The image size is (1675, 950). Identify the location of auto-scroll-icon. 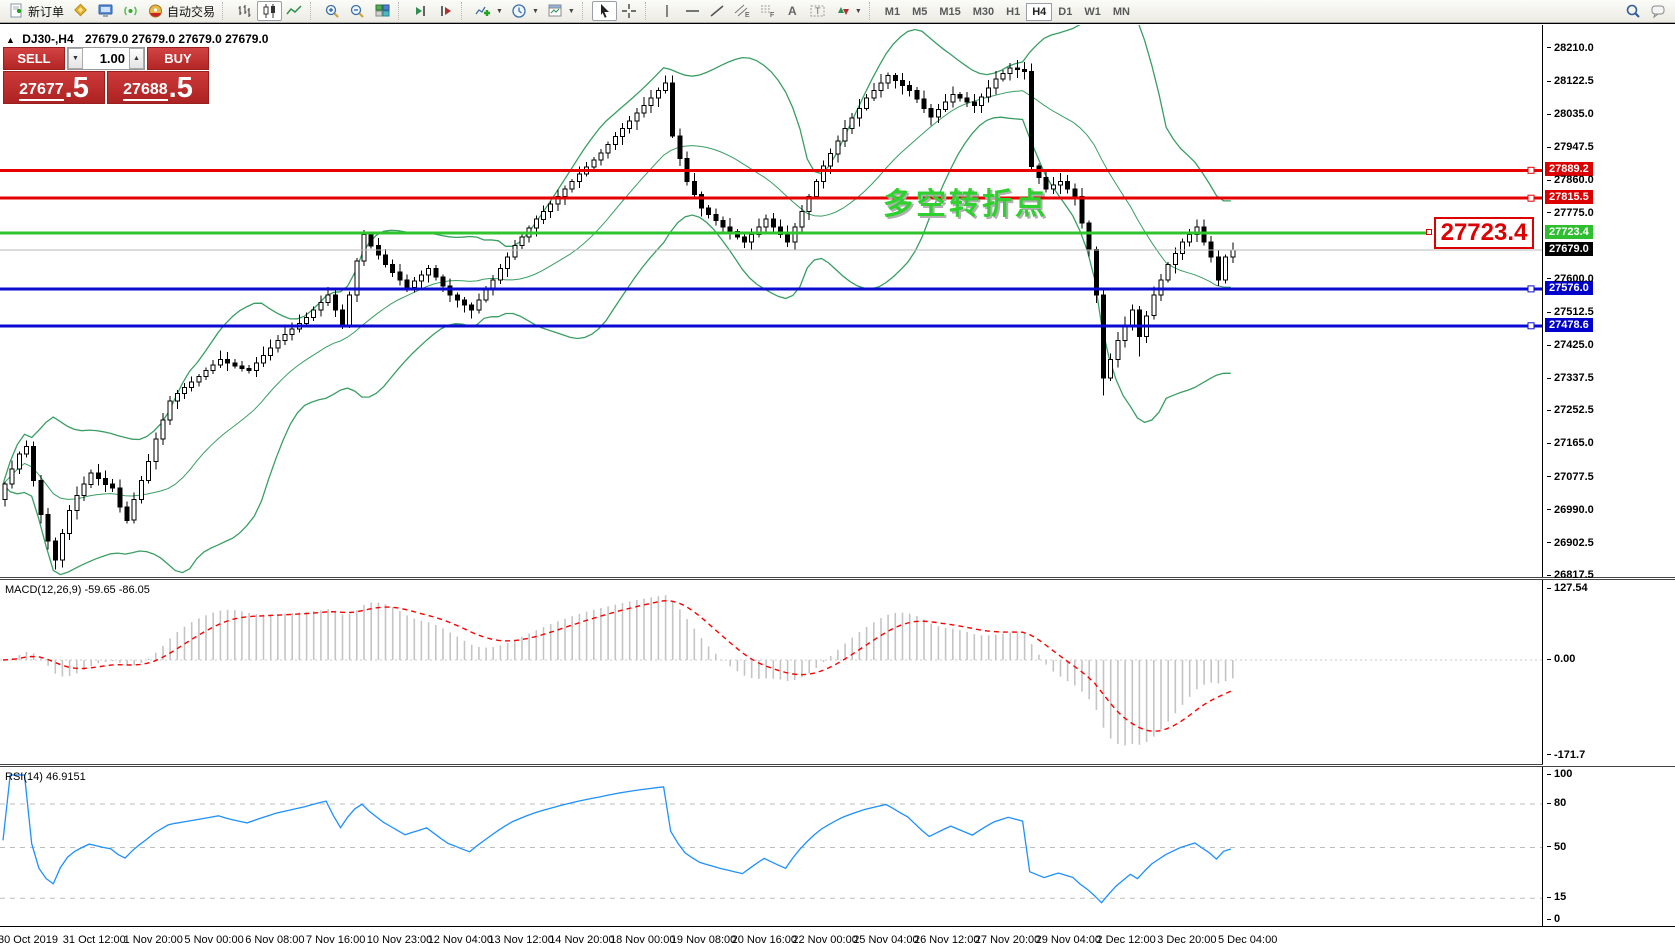
(420, 11).